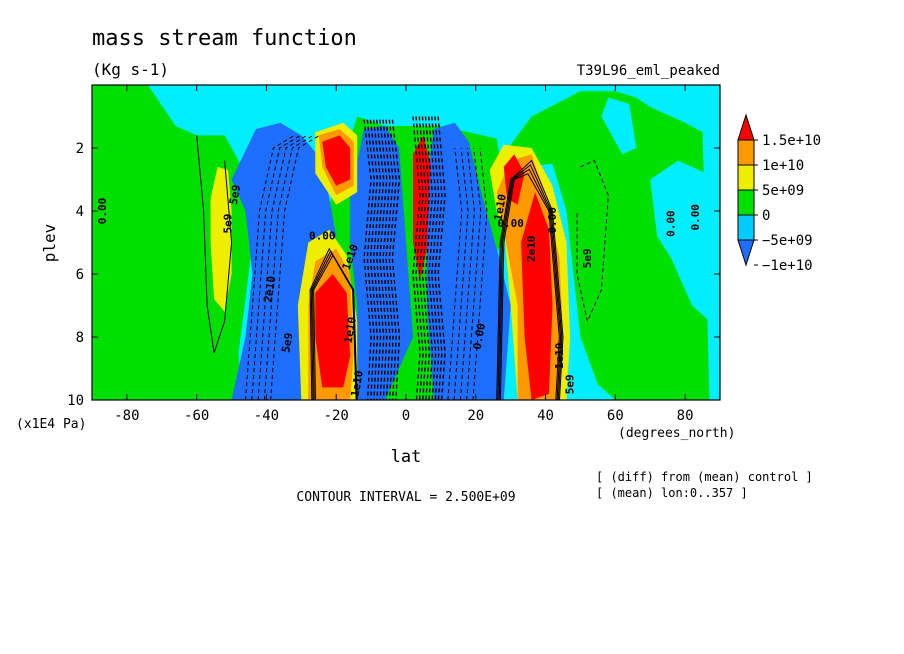  What do you see at coordinates (80, 338) in the screenshot?
I see `y-tick-label: 8` at bounding box center [80, 338].